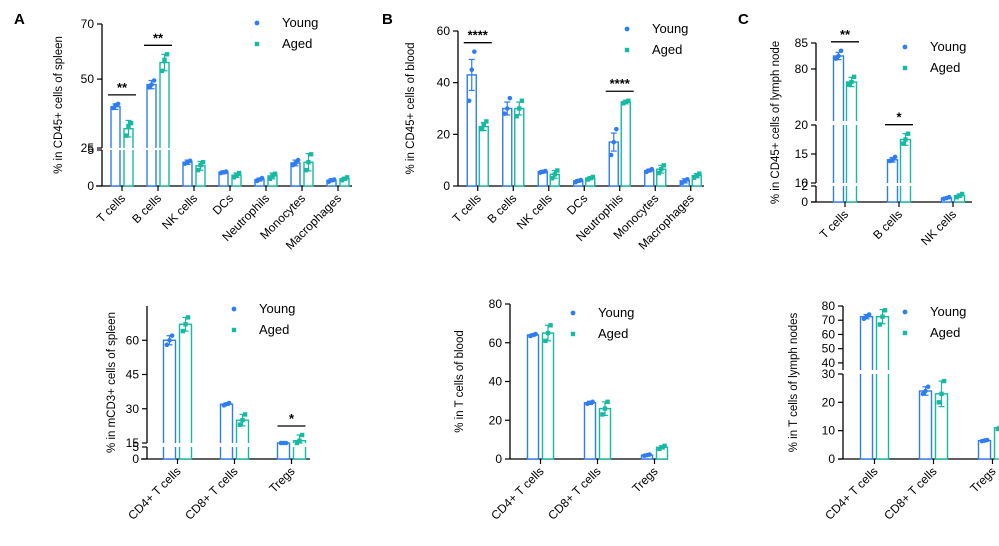 Image resolution: width=999 pixels, height=546 pixels. What do you see at coordinates (887, 224) in the screenshot?
I see `category-label: B cells` at bounding box center [887, 224].